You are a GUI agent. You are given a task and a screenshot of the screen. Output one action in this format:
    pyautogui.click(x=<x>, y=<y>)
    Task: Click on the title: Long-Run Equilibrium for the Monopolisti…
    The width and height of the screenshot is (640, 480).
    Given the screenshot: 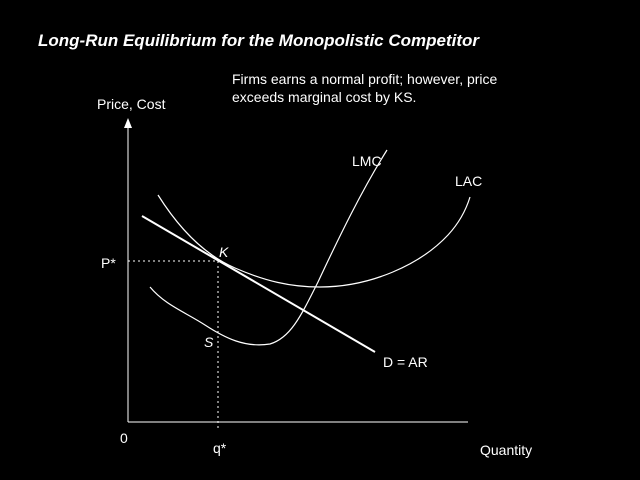 What is the action you would take?
    pyautogui.click(x=259, y=40)
    